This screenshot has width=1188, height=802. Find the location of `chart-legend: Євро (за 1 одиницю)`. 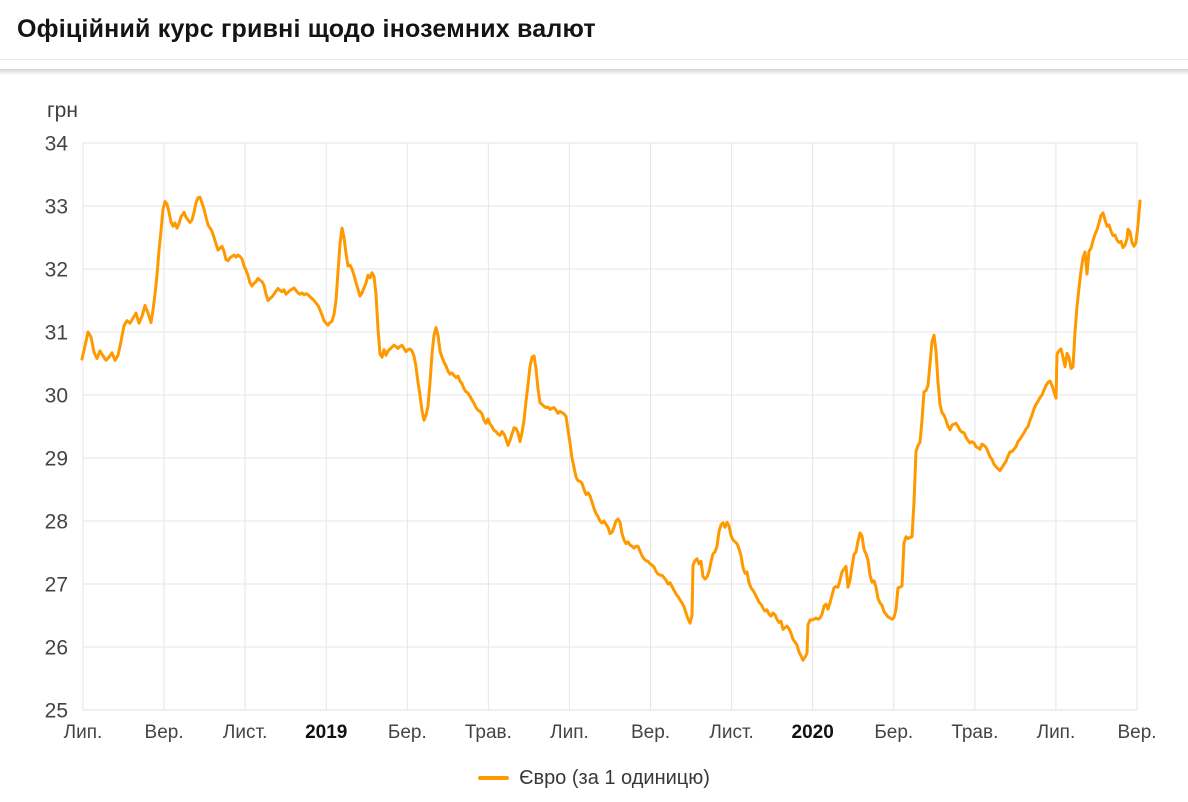

chart-legend: Євро (за 1 одиницю) is located at coordinates (594, 778).